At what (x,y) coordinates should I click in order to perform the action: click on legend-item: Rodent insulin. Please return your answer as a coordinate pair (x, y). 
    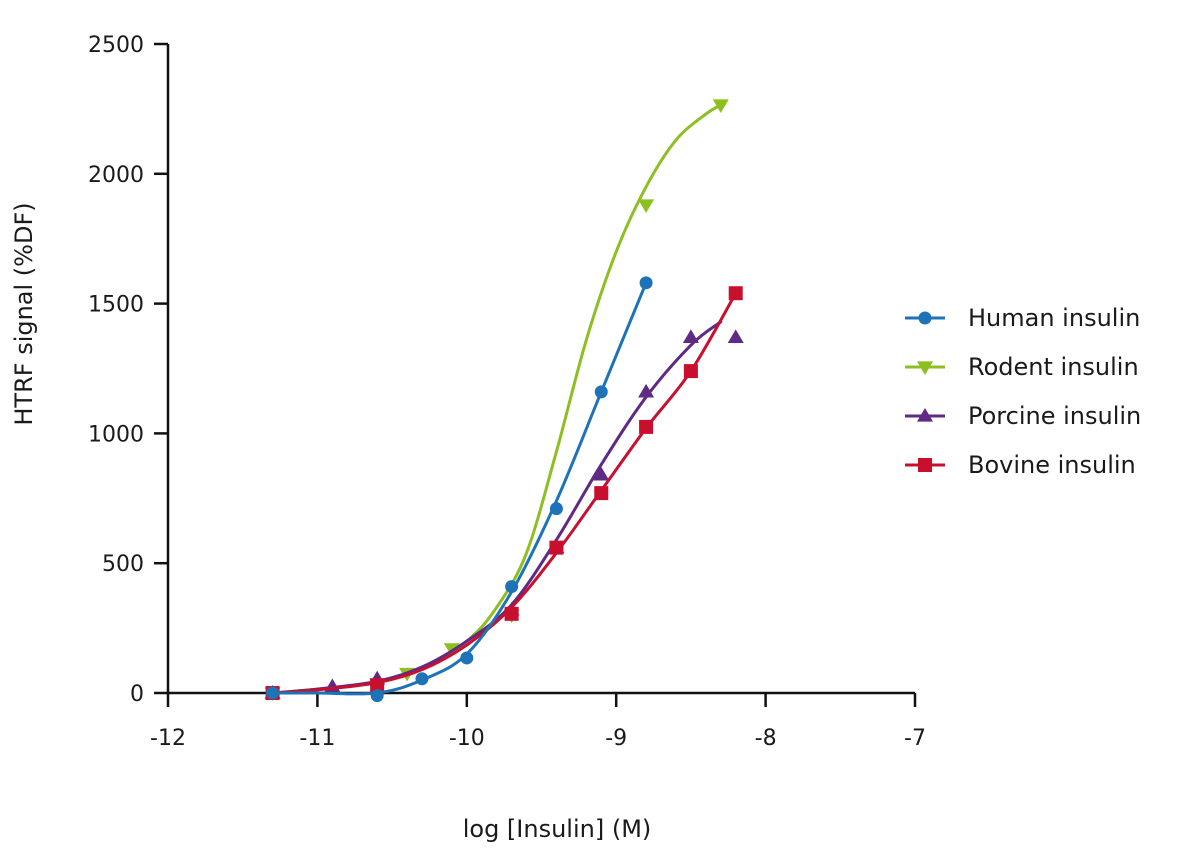
    Looking at the image, I should click on (1022, 367).